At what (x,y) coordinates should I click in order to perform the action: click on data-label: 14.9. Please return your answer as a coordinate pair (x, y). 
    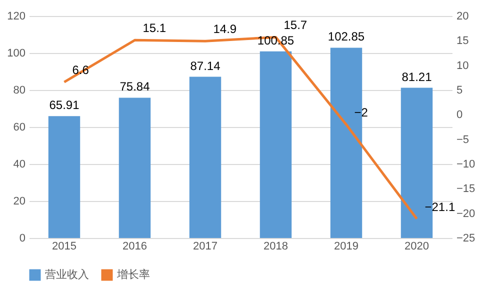
    Looking at the image, I should click on (225, 29).